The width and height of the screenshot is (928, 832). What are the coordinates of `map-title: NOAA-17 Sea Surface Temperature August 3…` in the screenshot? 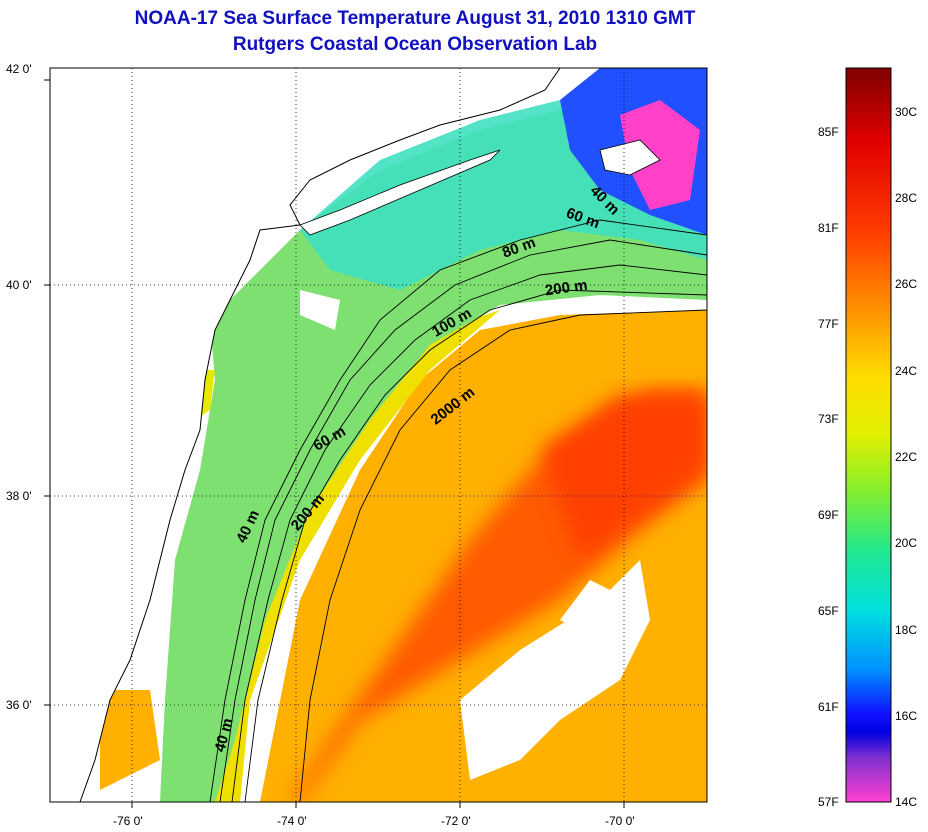 It's located at (415, 18).